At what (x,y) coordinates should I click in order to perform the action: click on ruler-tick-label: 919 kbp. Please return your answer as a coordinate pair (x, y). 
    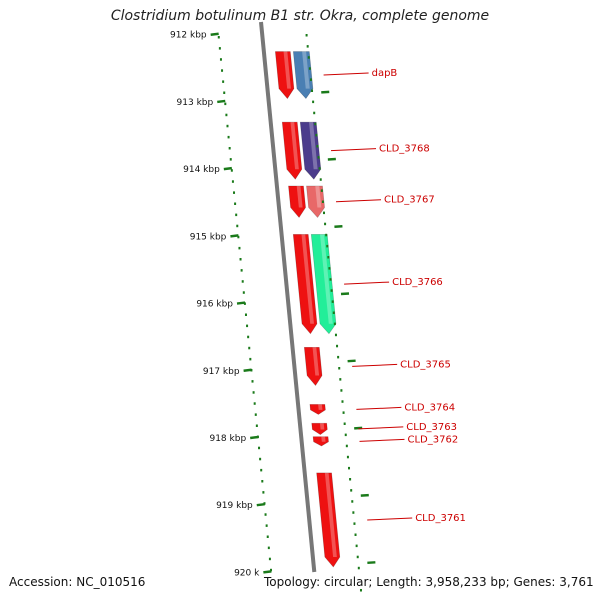
    Looking at the image, I should click on (234, 506).